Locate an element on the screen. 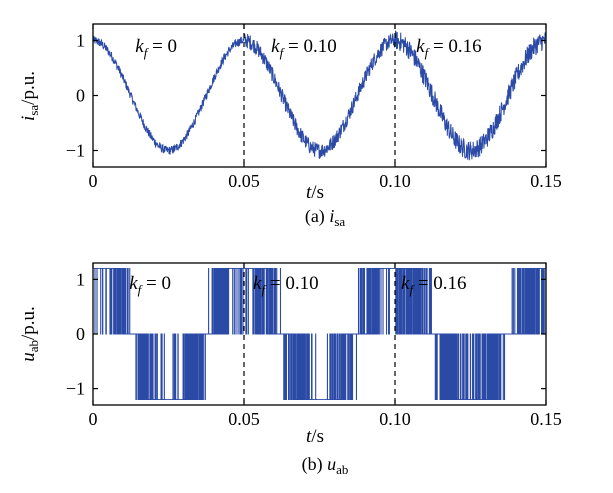  isa-x-tick-label: 0.05 is located at coordinates (244, 181).